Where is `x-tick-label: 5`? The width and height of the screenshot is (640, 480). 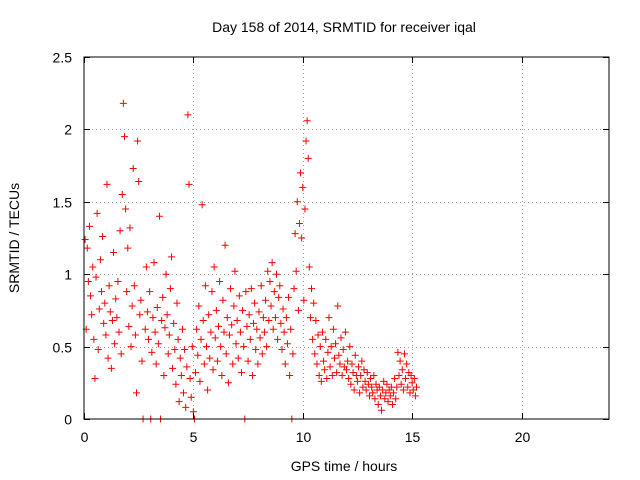
x-tick-label: 5 is located at coordinates (194, 437).